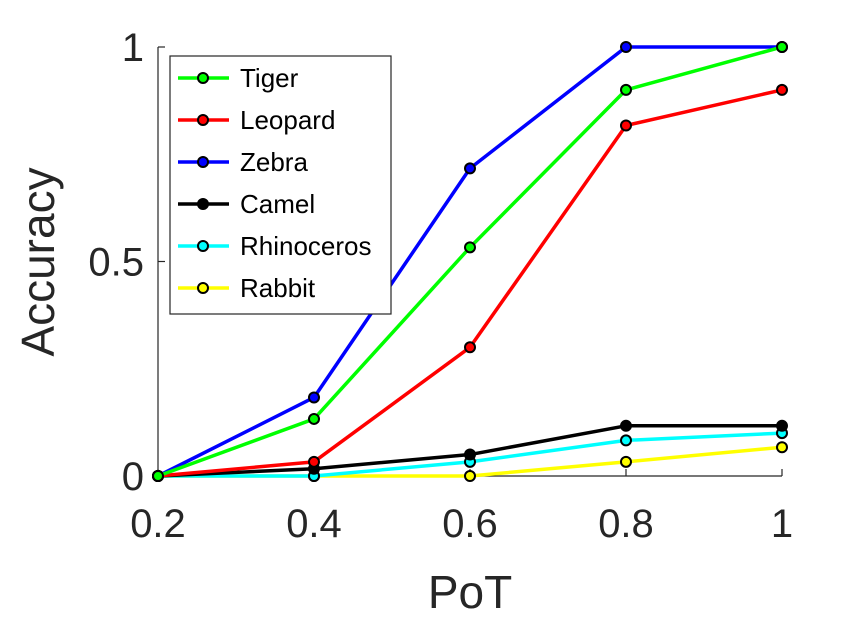  Describe the element at coordinates (133, 48) in the screenshot. I see `y-tick-label: 1` at that location.